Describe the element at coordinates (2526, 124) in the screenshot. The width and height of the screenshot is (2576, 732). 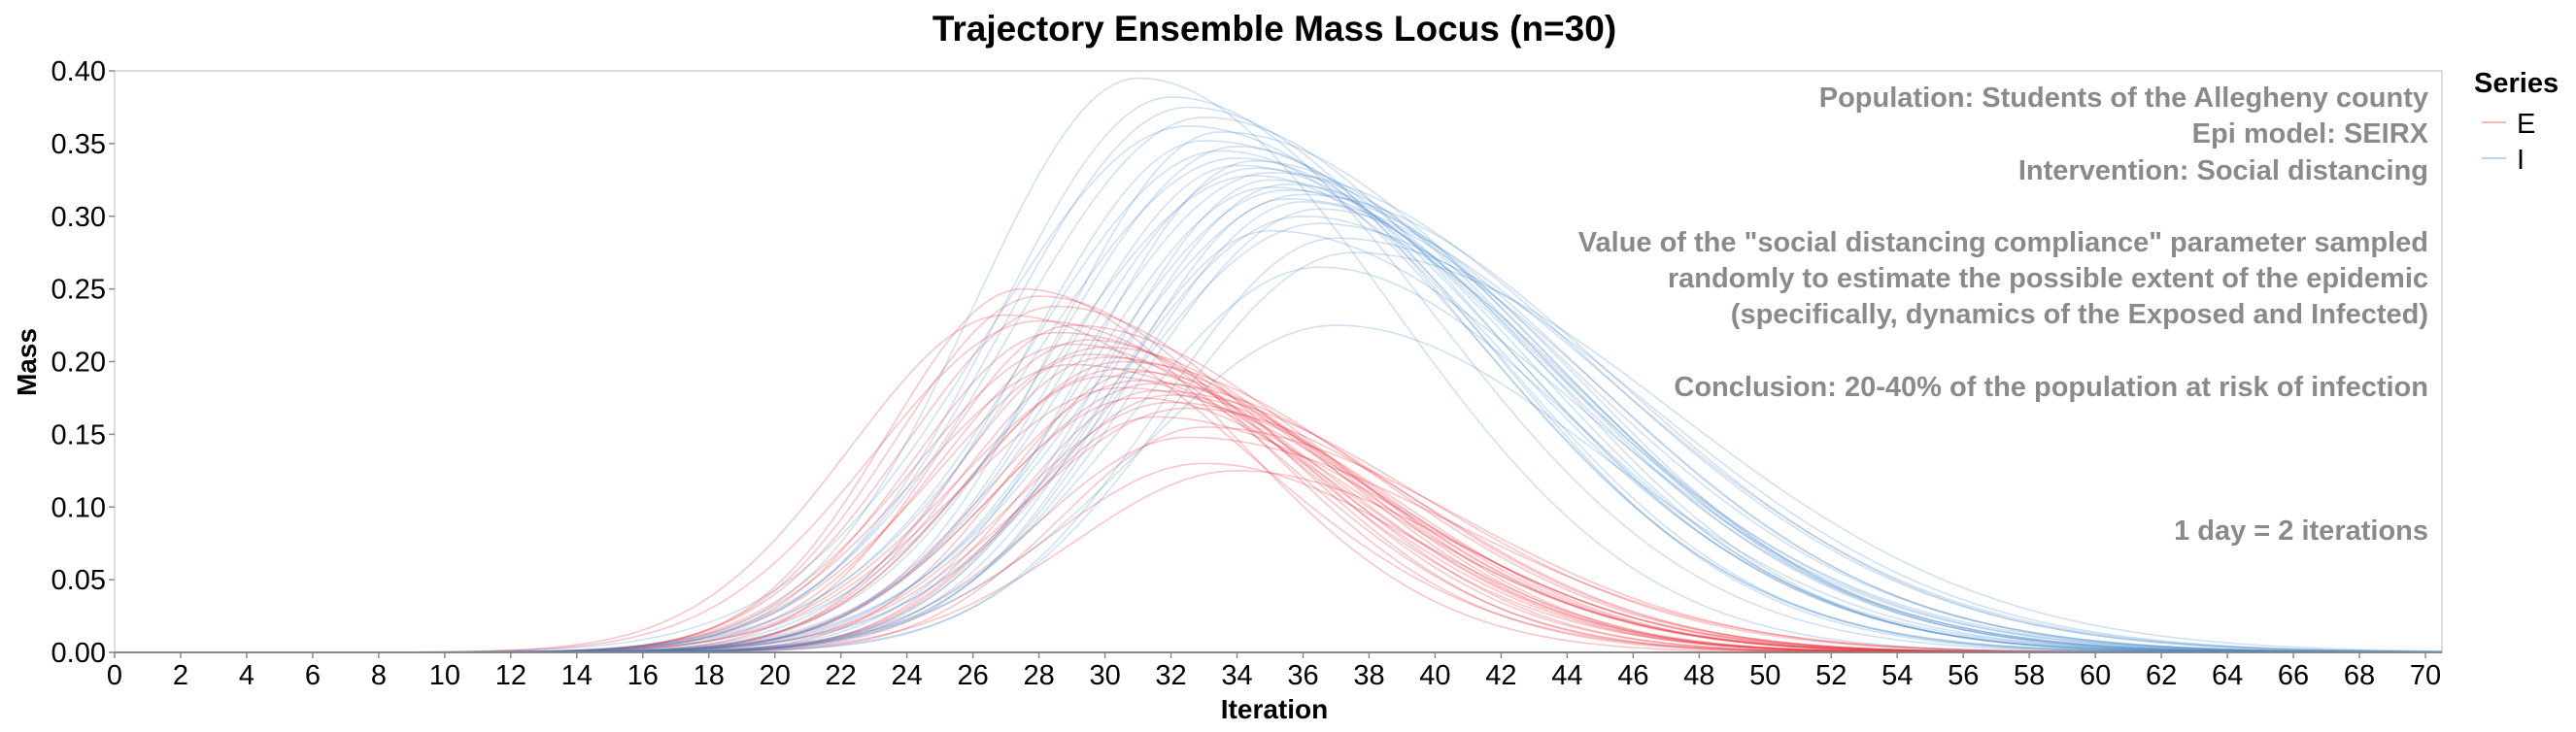
I see `legend-label-e: E` at that location.